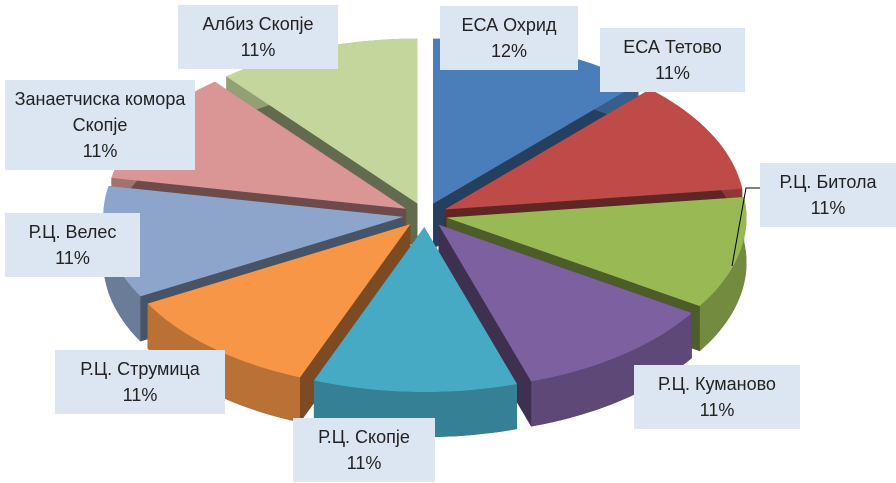  Describe the element at coordinates (745, 227) in the screenshot. I see `leader-line` at that location.